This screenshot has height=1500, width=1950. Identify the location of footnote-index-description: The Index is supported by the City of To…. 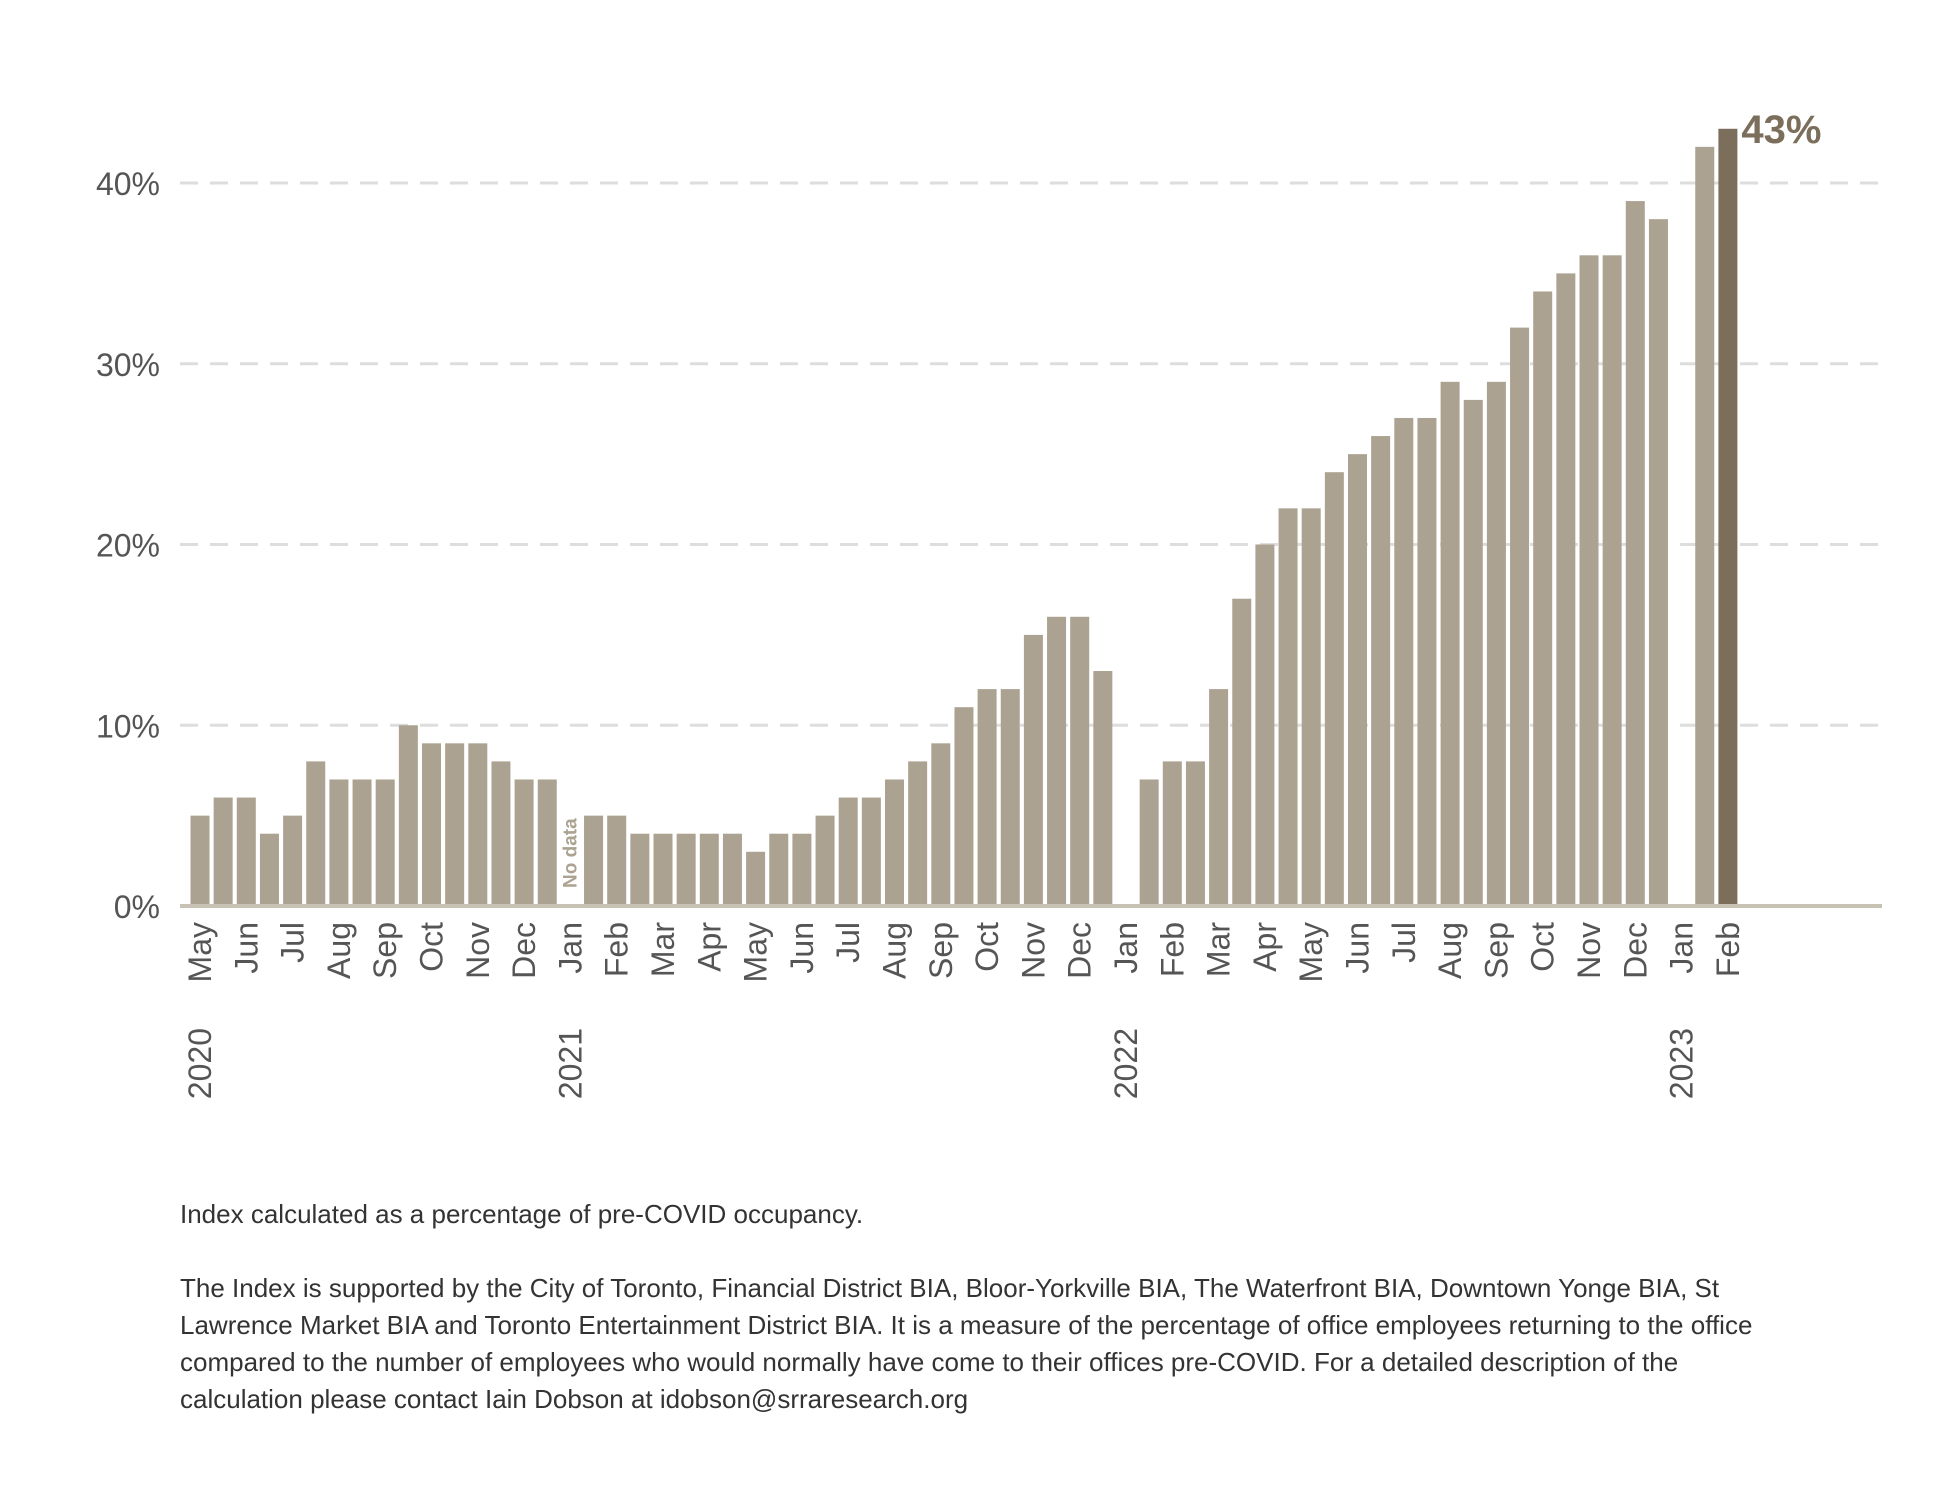
(966, 1343).